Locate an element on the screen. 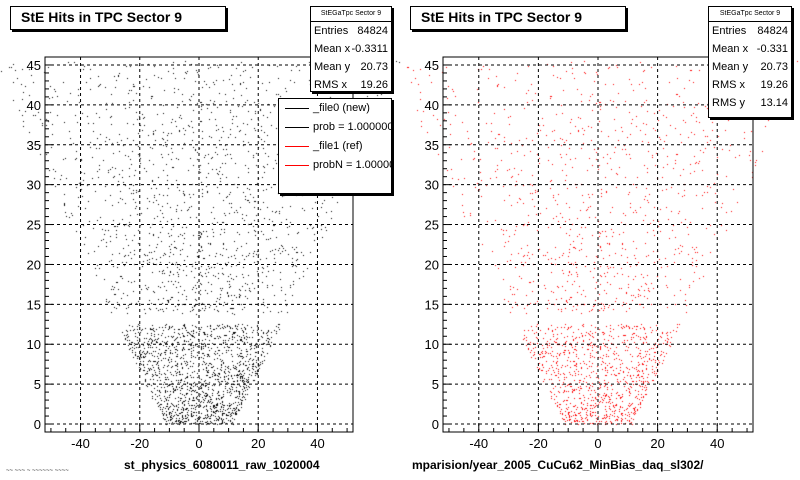 This screenshot has width=800, height=480. legend-entry: _file1 (ref) is located at coordinates (335, 146).